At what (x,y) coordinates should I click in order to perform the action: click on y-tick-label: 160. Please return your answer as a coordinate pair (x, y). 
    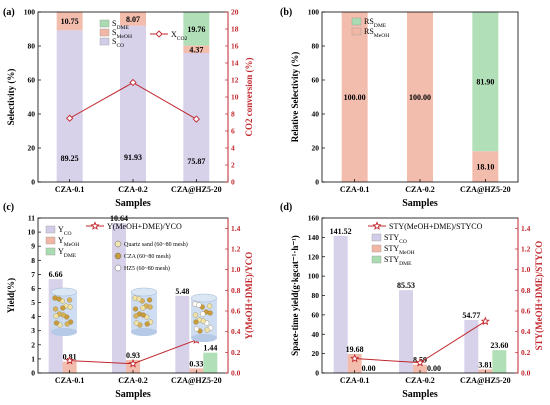
    Looking at the image, I should click on (314, 218).